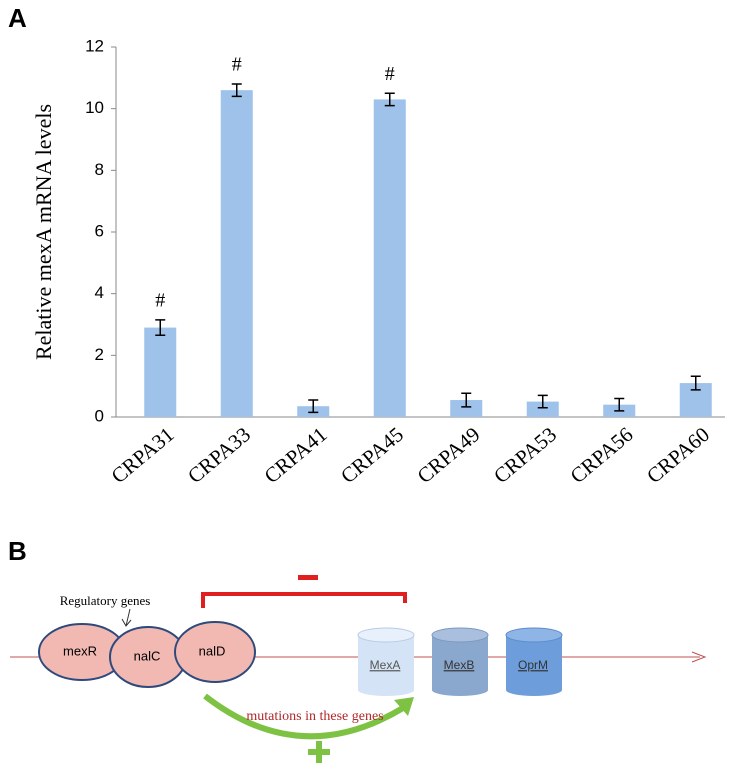  What do you see at coordinates (105, 600) in the screenshot?
I see `regulatory-label: Regulatory genes` at bounding box center [105, 600].